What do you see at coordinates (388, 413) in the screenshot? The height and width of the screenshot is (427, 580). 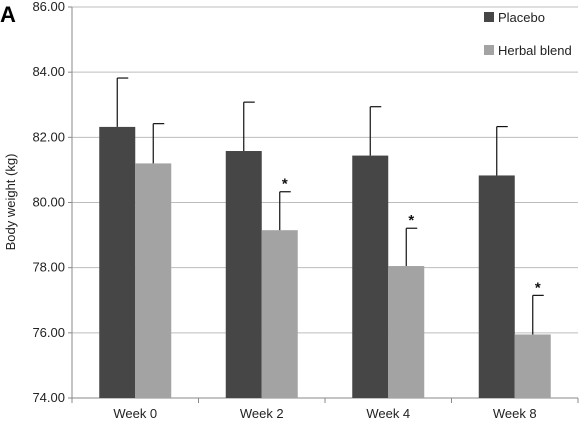 I see `x-tick-label: Week 4` at bounding box center [388, 413].